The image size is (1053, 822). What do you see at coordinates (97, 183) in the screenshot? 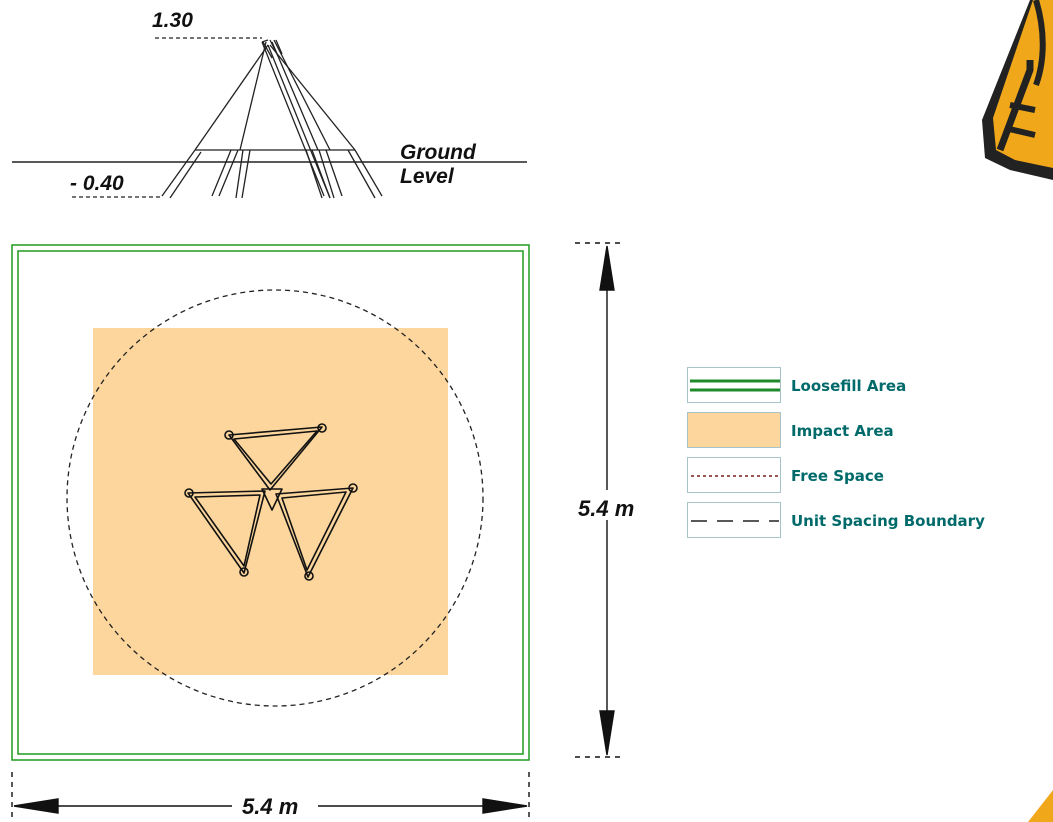
I see `depth-label: - 0.40` at bounding box center [97, 183].